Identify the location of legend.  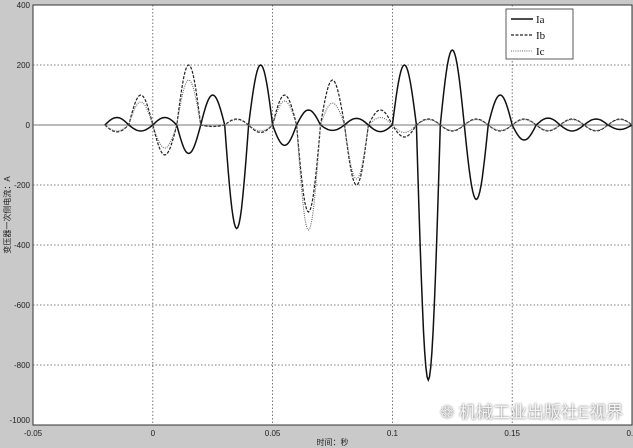
(539, 34).